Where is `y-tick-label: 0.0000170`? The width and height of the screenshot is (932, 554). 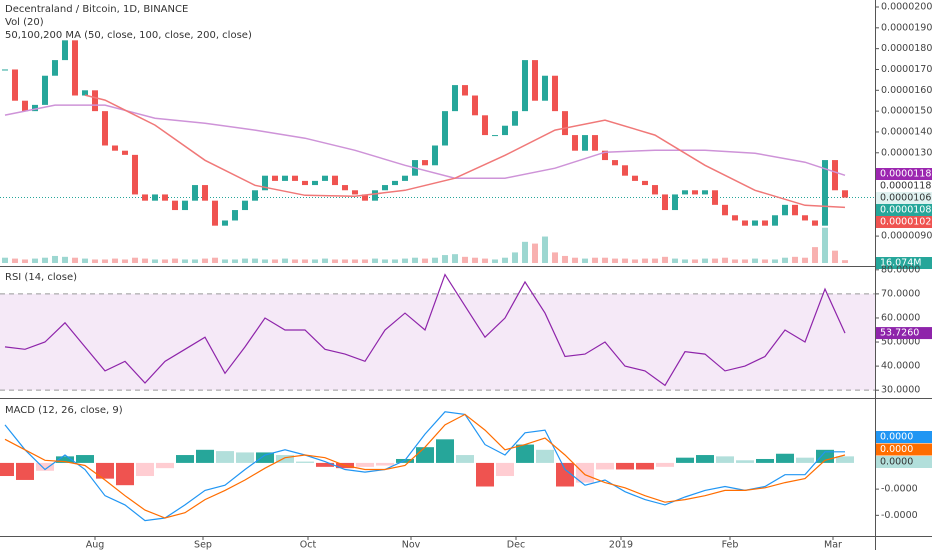
y-tick-label: 0.0000170 is located at coordinates (906, 69).